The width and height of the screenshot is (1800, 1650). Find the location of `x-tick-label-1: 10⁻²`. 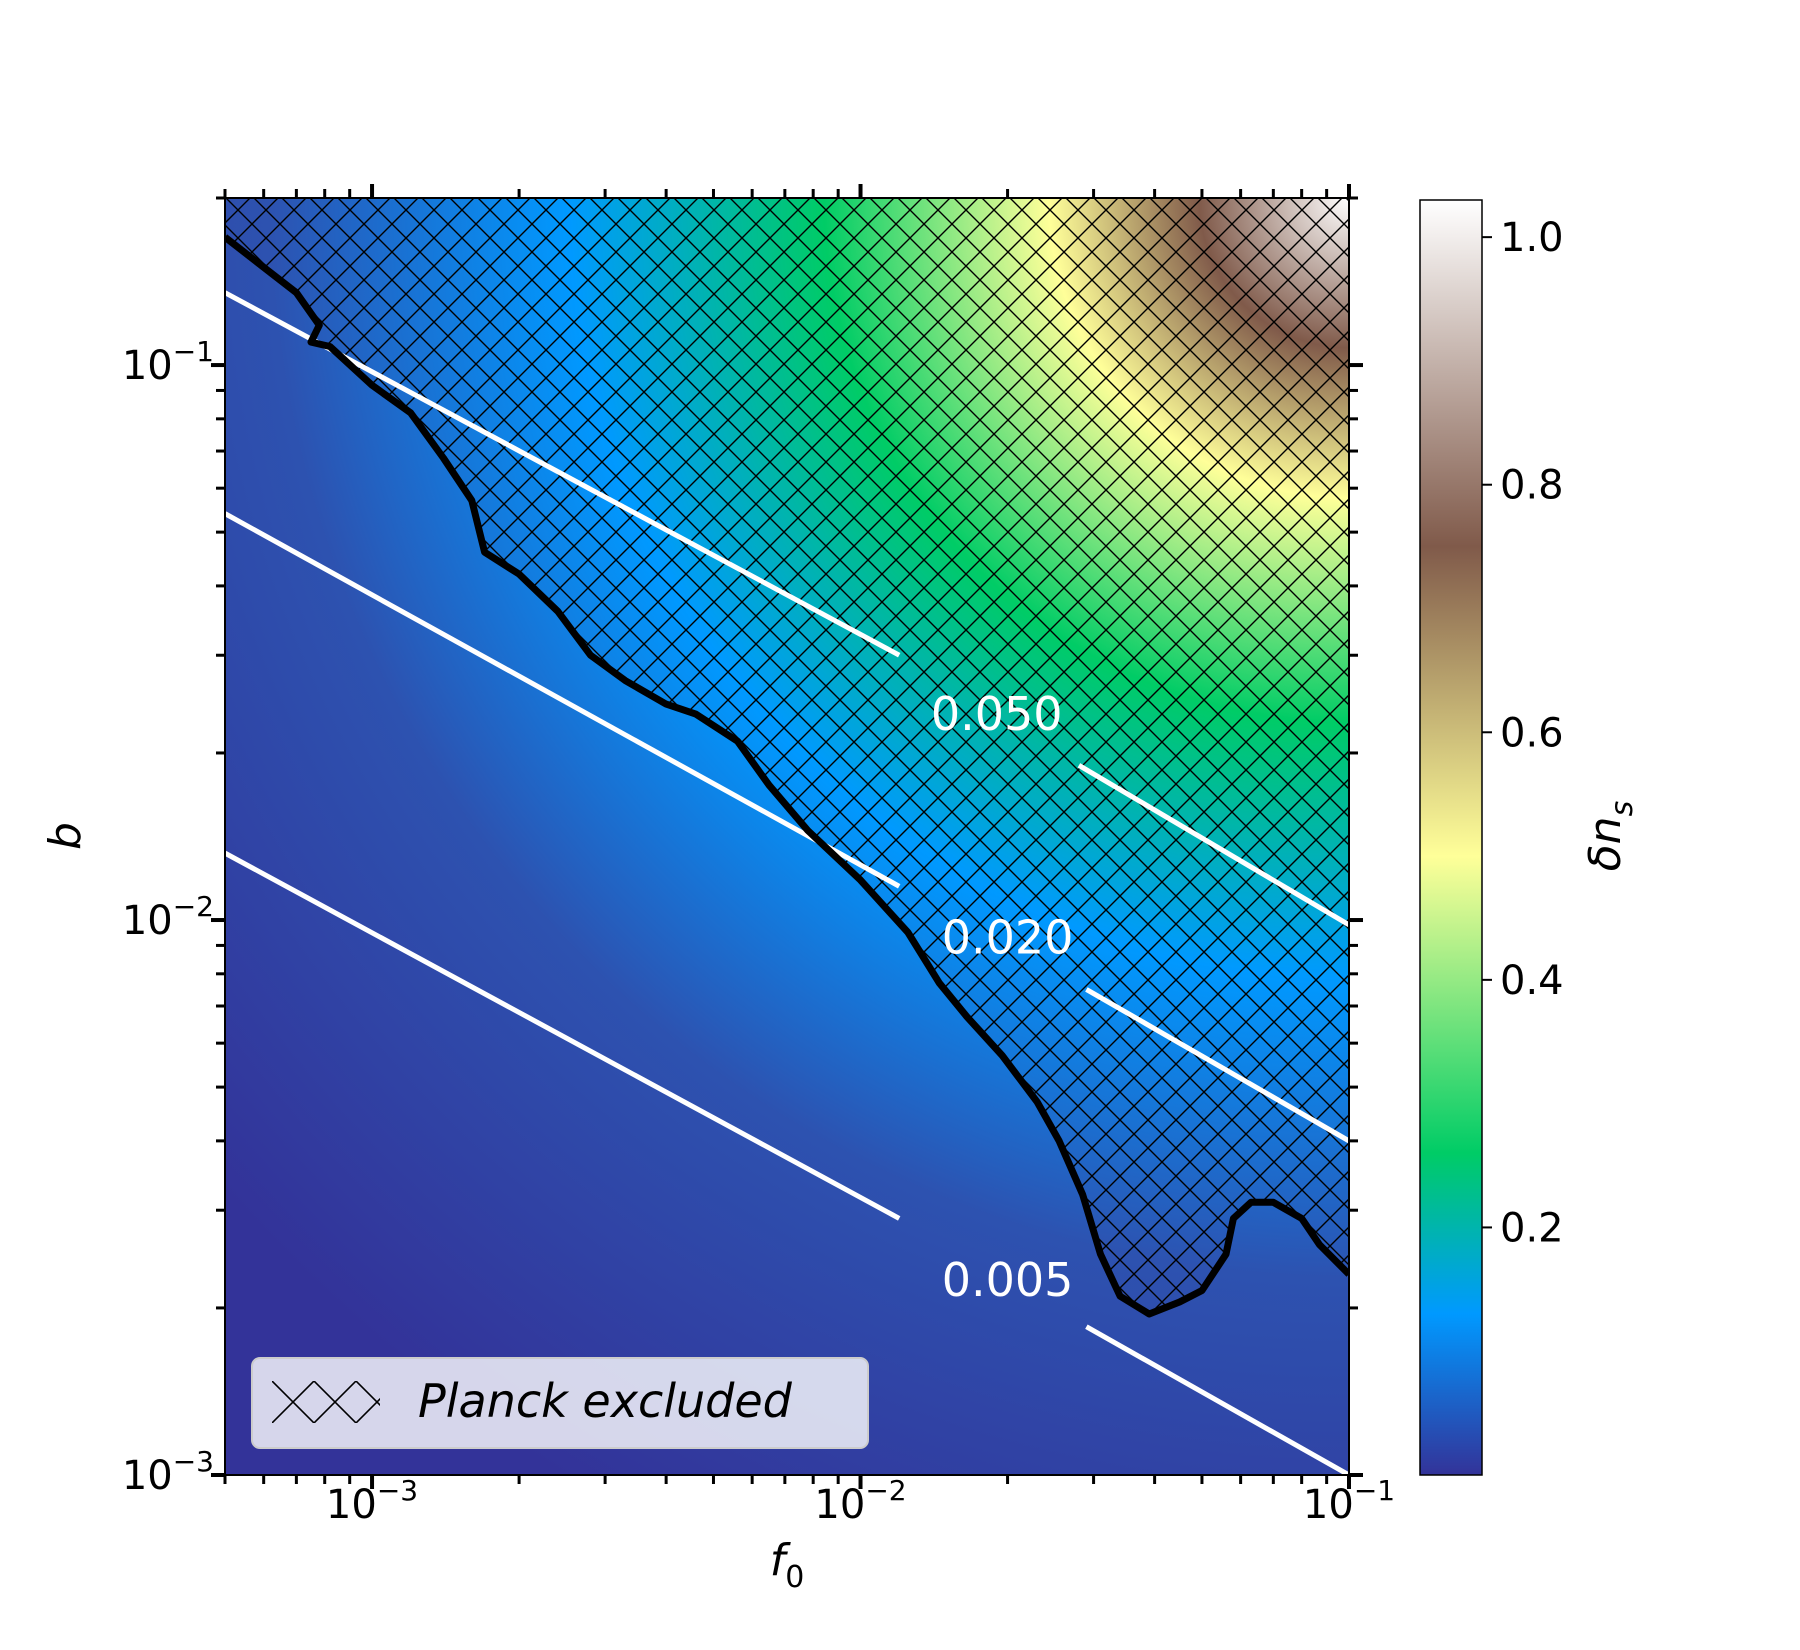

x-tick-label-1: 10⁻² is located at coordinates (860, 1501).